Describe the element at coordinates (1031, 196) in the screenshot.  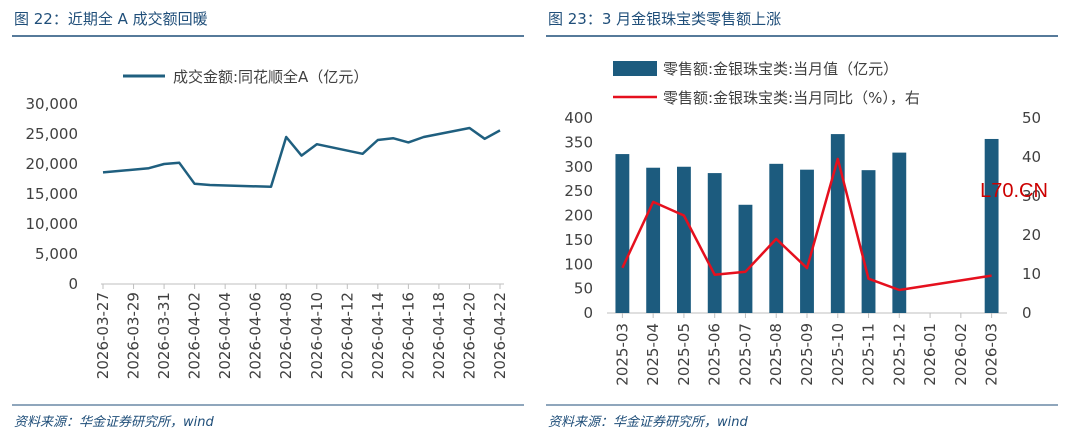
I see `right-y-right-tick-label: 30` at that location.